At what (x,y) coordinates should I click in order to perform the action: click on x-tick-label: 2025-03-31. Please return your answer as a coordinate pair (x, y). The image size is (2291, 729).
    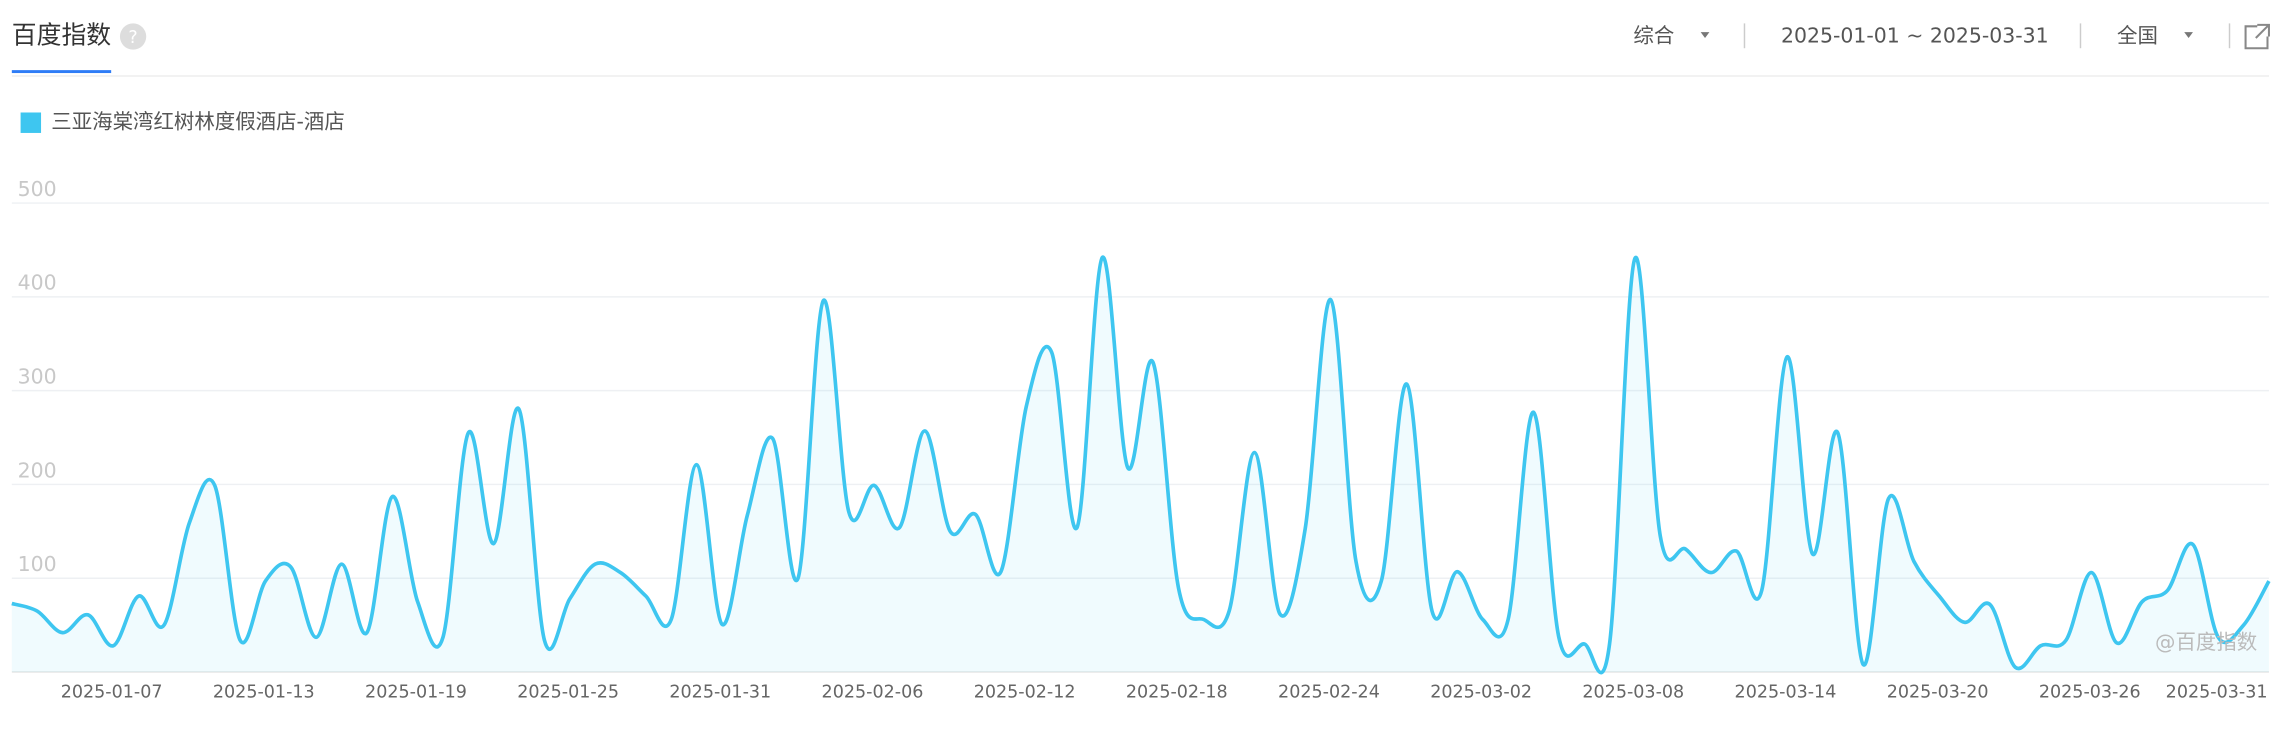
    Looking at the image, I should click on (2217, 692).